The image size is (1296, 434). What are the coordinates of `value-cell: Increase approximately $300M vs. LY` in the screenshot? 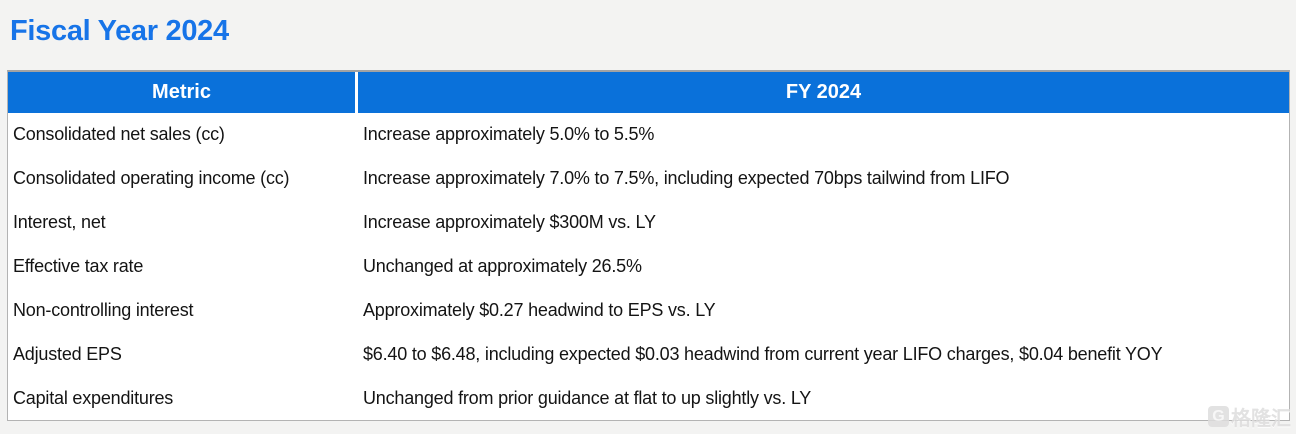 It's located at (509, 222).